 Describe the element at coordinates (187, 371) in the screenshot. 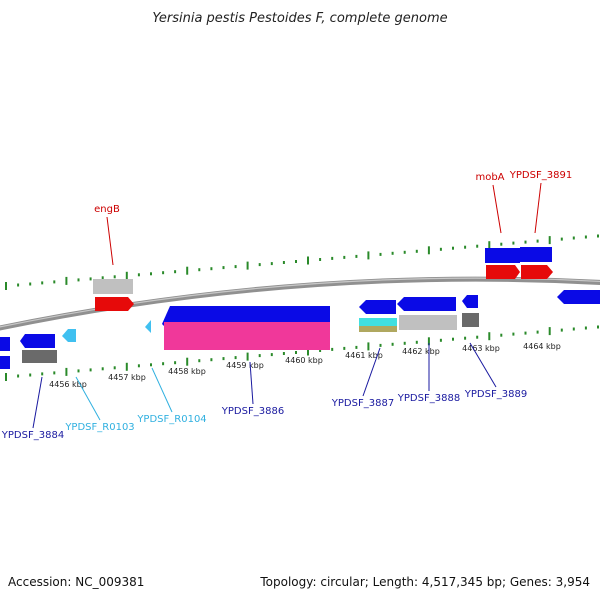

I see `scale-tick-label: 4458 kbp` at that location.